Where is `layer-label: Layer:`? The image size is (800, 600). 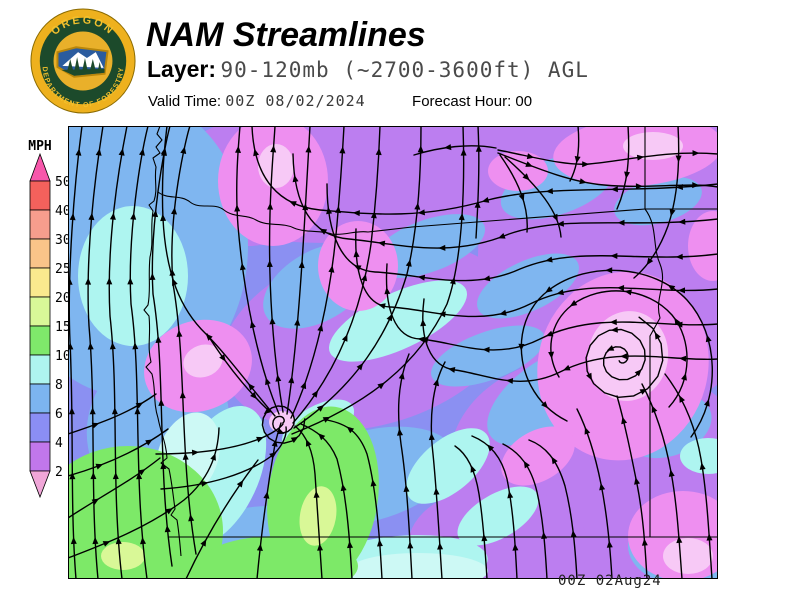 layer-label: Layer: is located at coordinates (182, 69).